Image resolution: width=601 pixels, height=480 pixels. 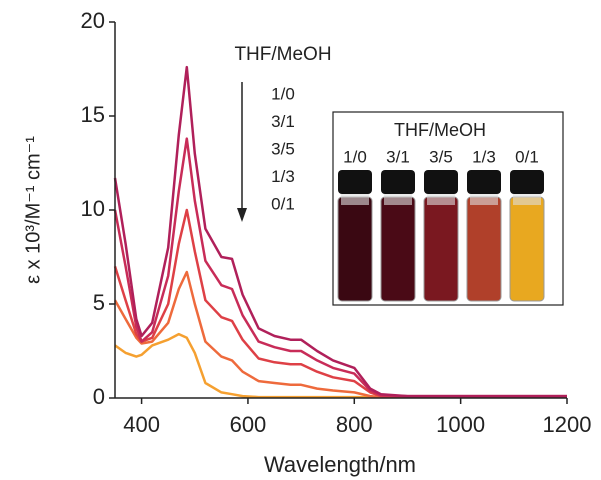 I want to click on legend-label: 0/1, so click(x=283, y=203).